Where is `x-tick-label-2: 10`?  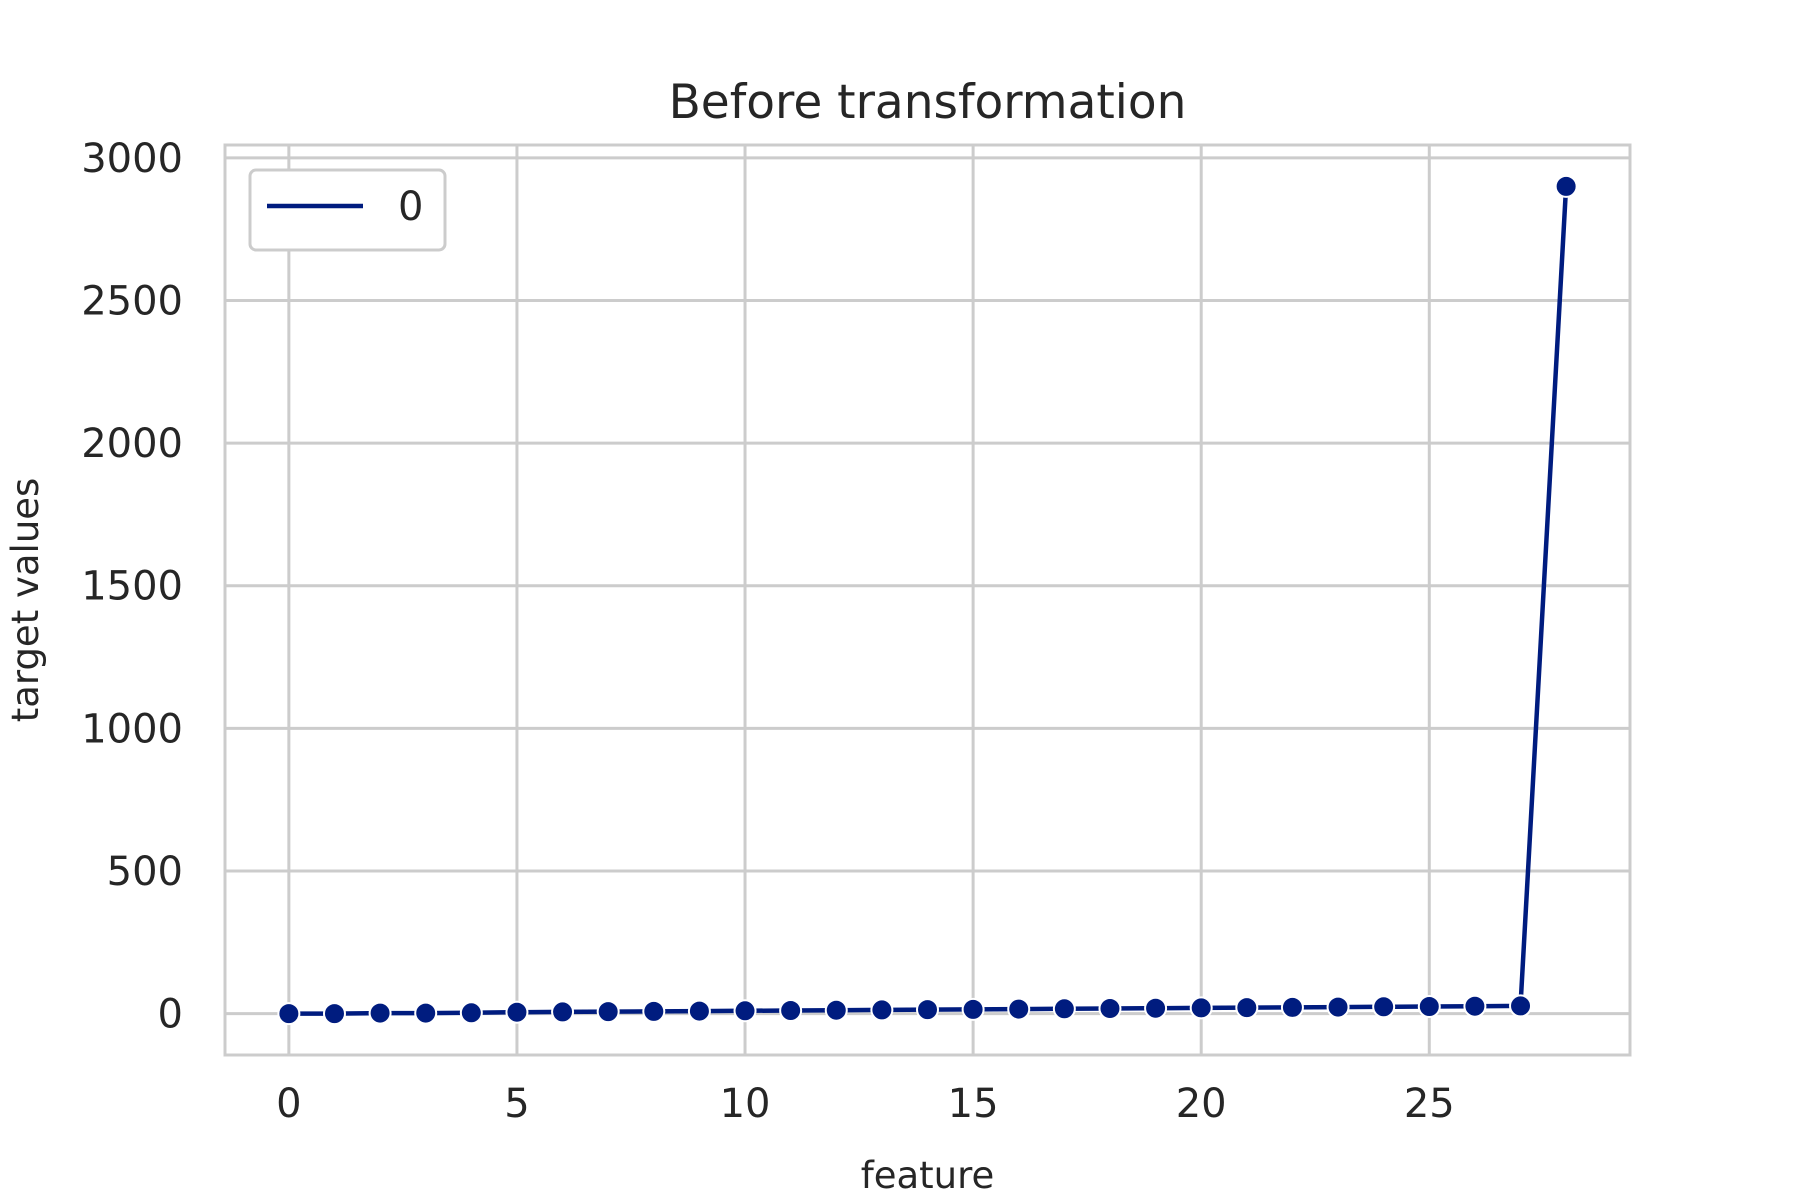
x-tick-label-2: 10 is located at coordinates (745, 1104).